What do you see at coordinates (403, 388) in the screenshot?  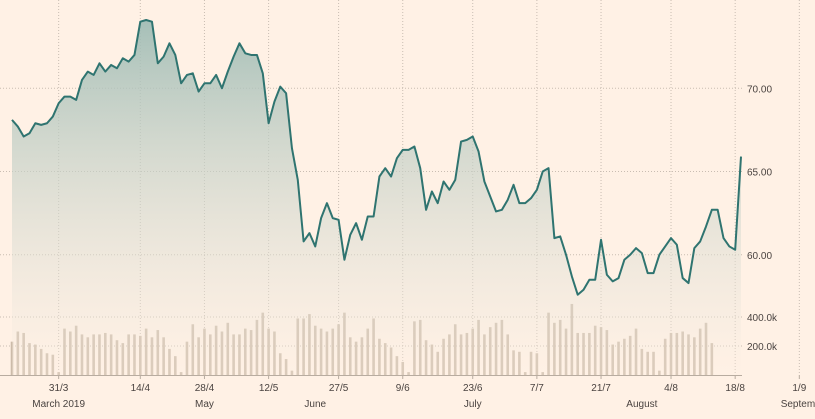 I see `x-tick-label: 9/6` at bounding box center [403, 388].